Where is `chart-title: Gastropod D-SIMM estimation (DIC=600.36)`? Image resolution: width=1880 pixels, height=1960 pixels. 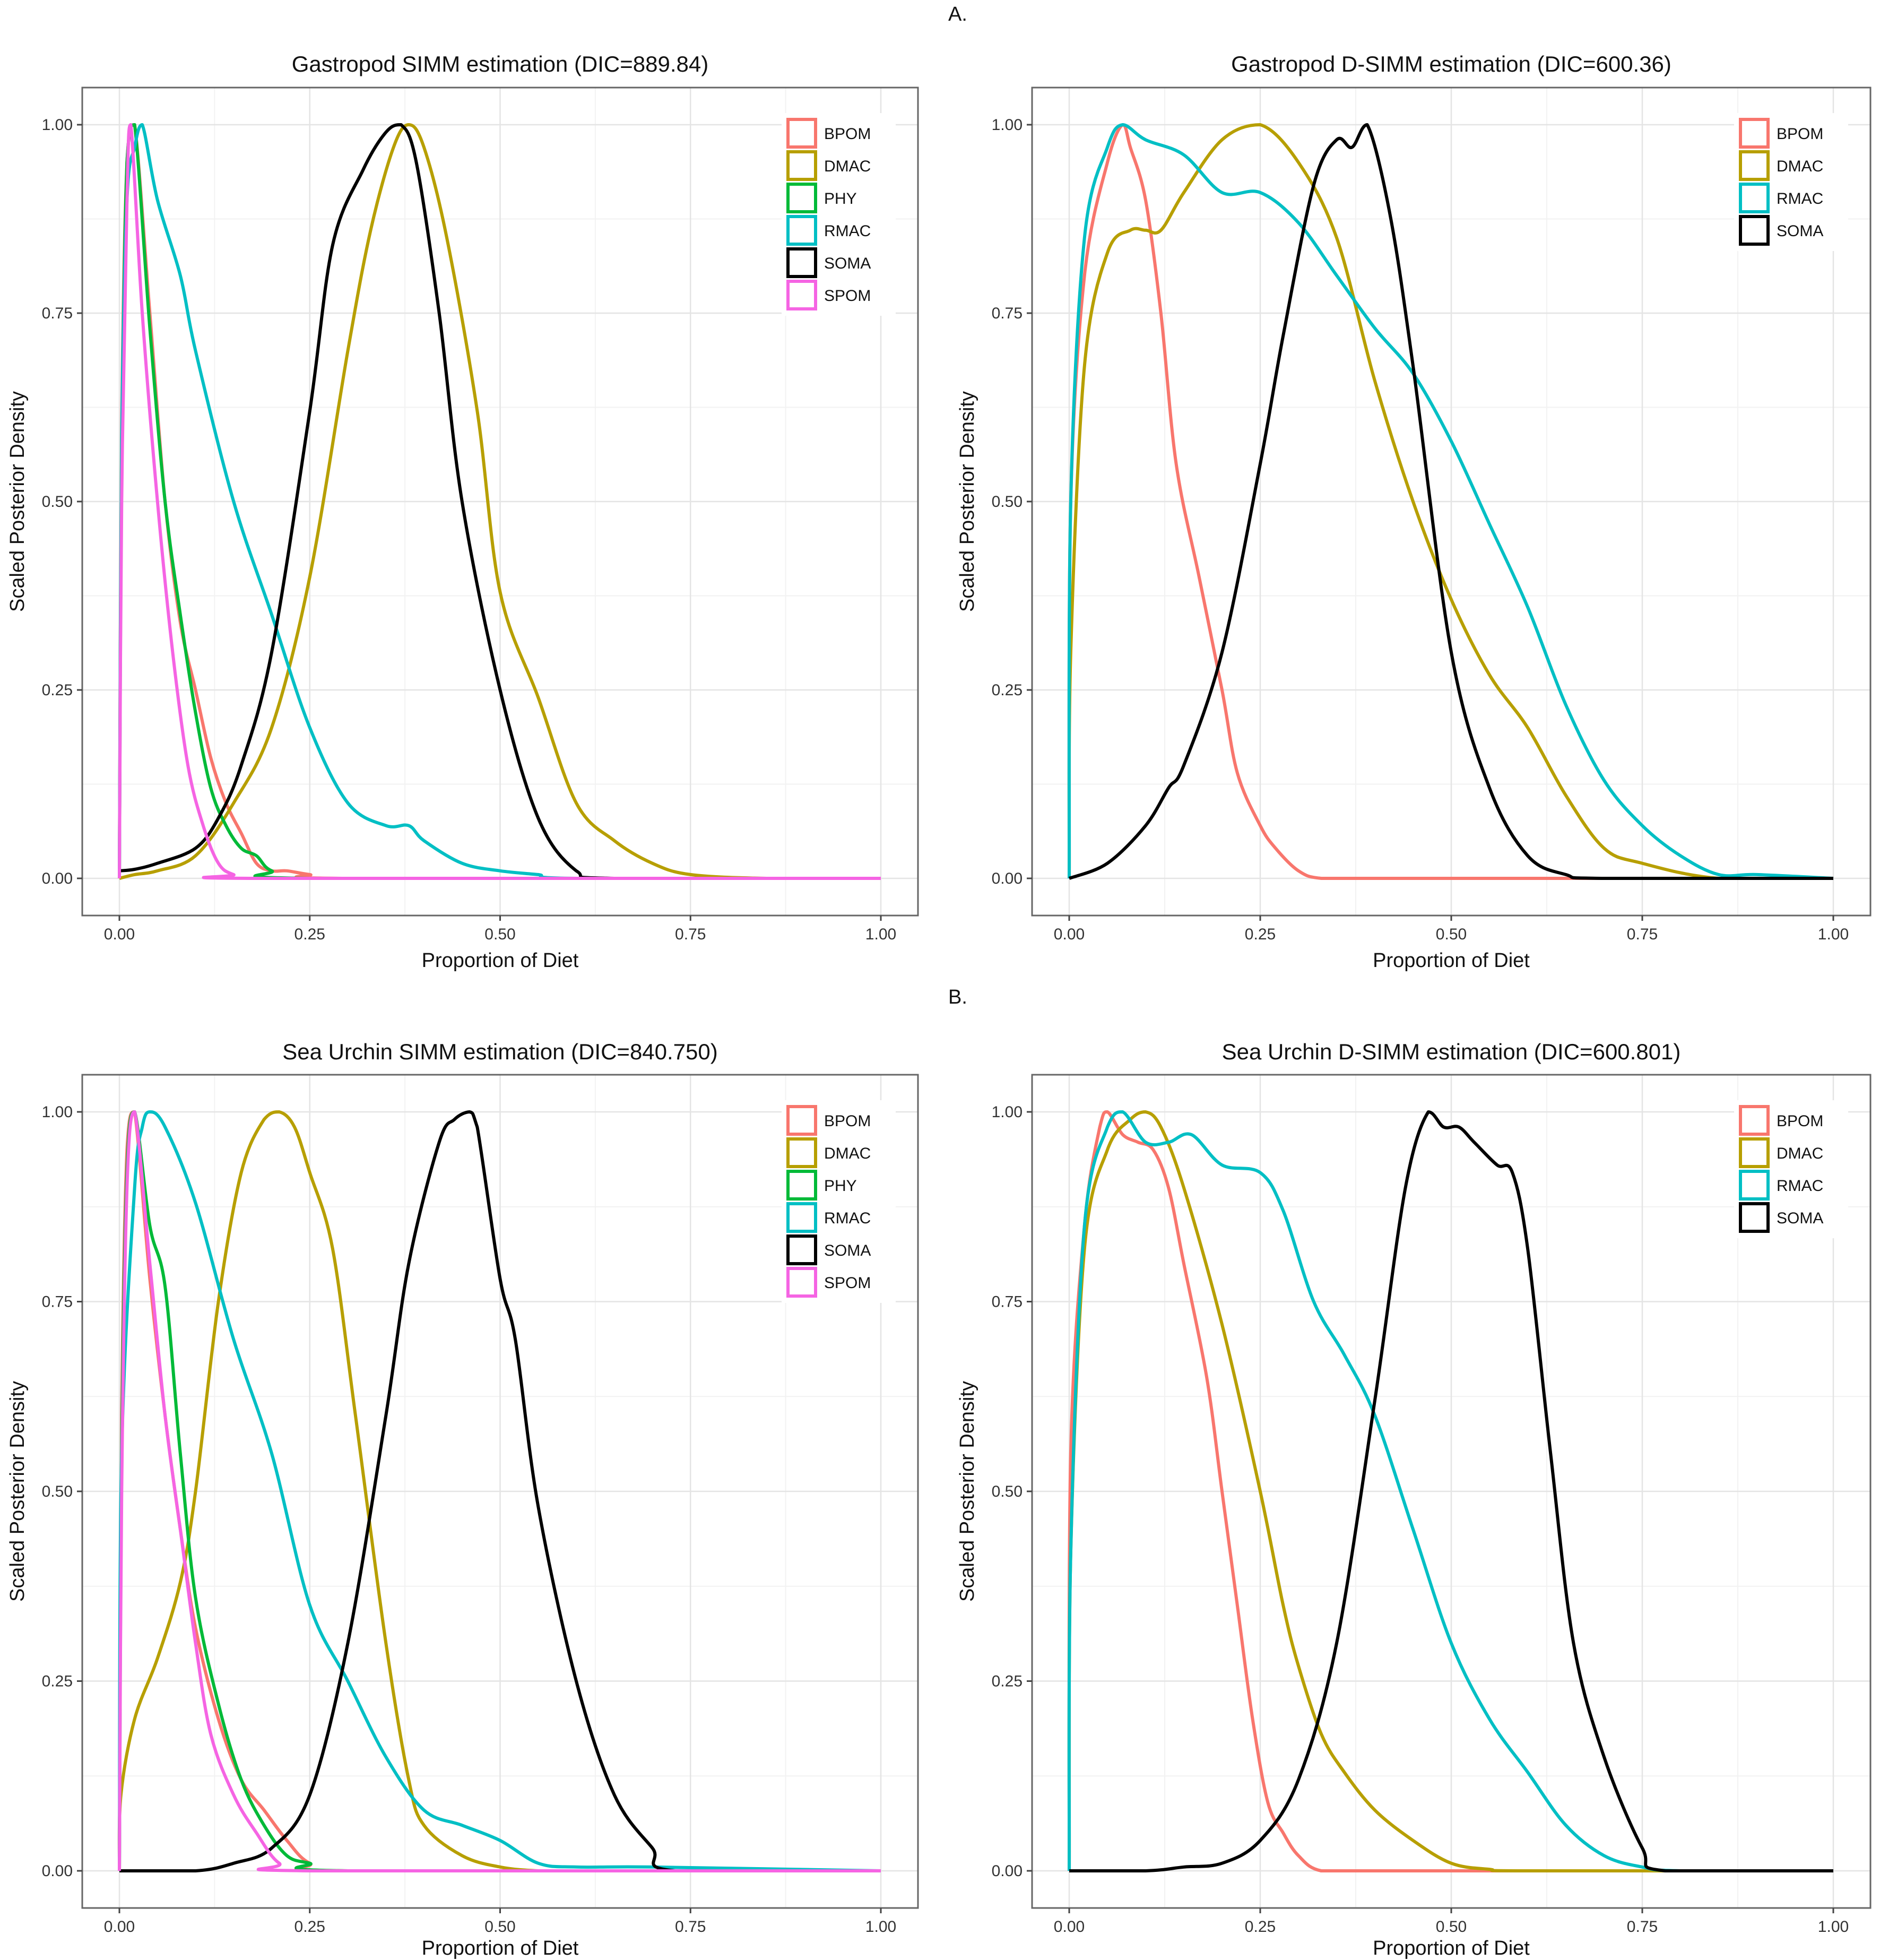
chart-title: Gastropod D-SIMM estimation (DIC=600.36) is located at coordinates (1451, 63).